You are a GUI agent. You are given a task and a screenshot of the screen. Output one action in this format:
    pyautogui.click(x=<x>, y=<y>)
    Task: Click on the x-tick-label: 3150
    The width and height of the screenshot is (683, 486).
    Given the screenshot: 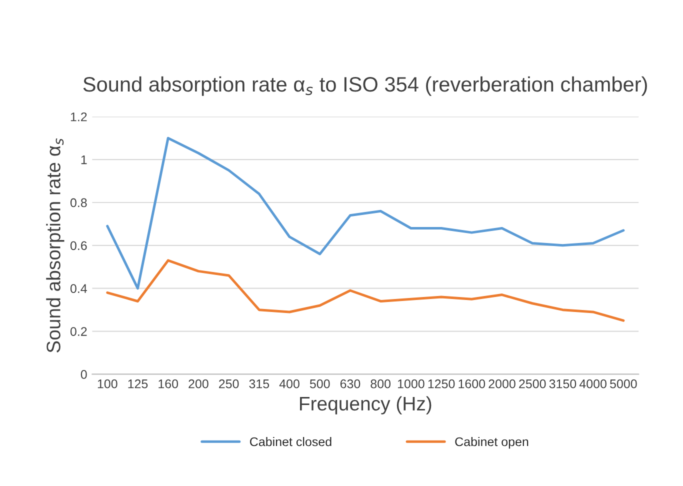 What is the action you would take?
    pyautogui.click(x=562, y=383)
    